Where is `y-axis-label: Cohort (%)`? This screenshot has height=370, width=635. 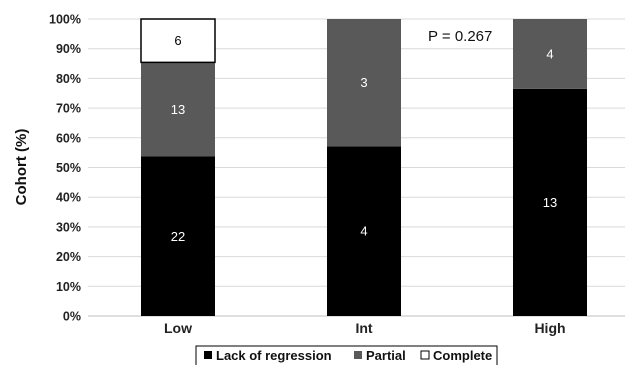 y-axis-label: Cohort (%) is located at coordinates (21, 167).